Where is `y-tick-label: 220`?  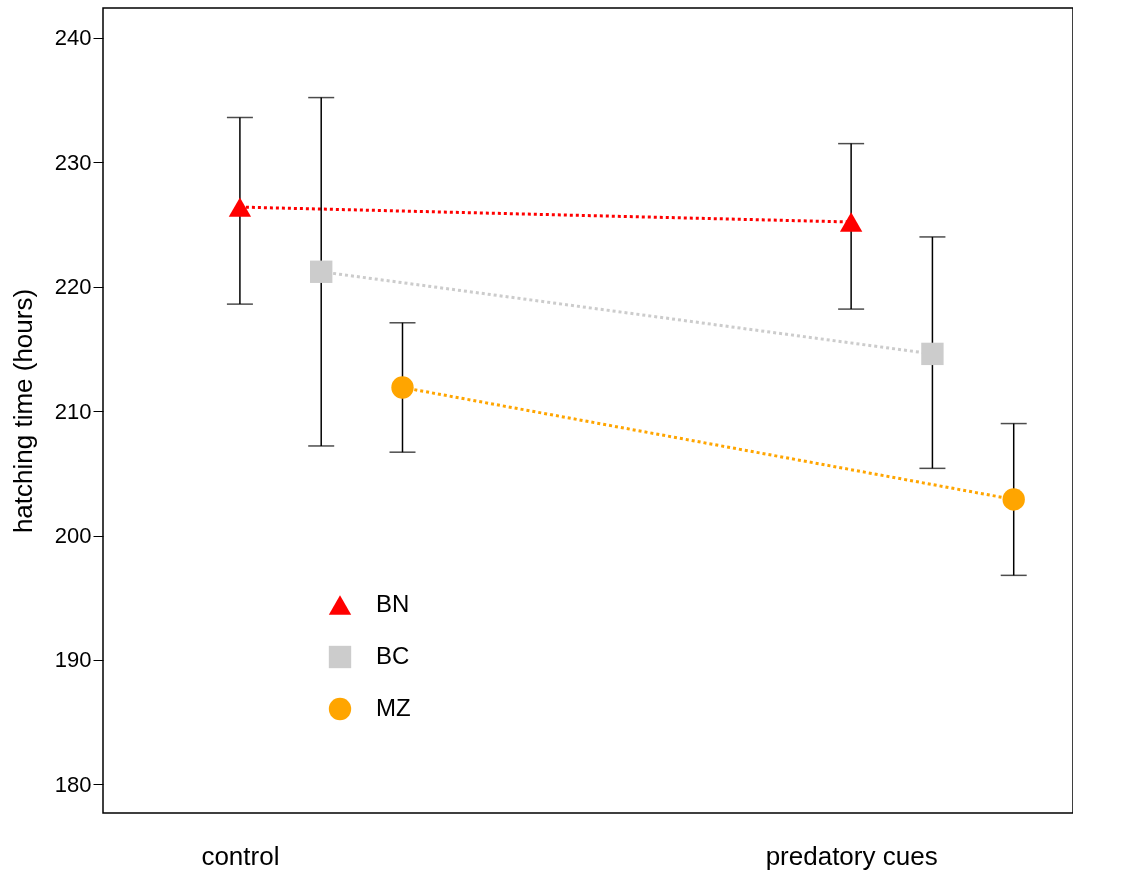
y-tick-label: 220 is located at coordinates (73, 287).